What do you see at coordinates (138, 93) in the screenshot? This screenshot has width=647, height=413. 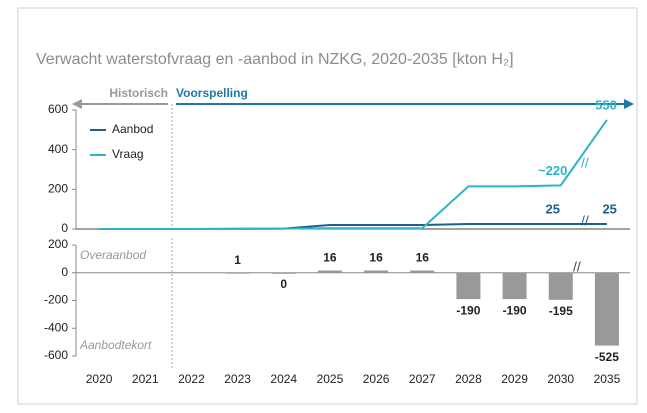 I see `annotation: Historisch` at bounding box center [138, 93].